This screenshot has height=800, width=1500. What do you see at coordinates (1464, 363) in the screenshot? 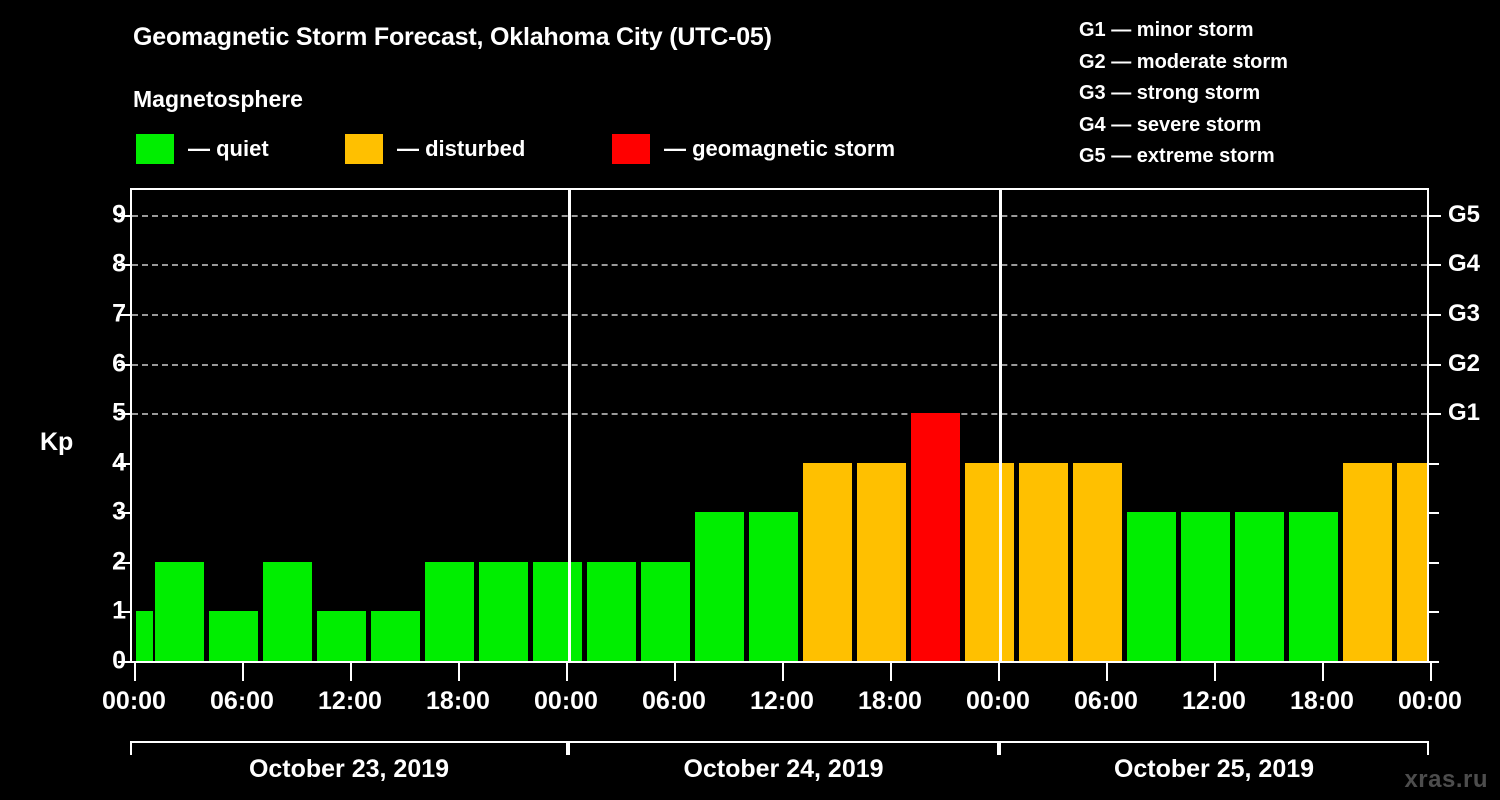
I see `g-tick-label-G2: G2` at bounding box center [1464, 363].